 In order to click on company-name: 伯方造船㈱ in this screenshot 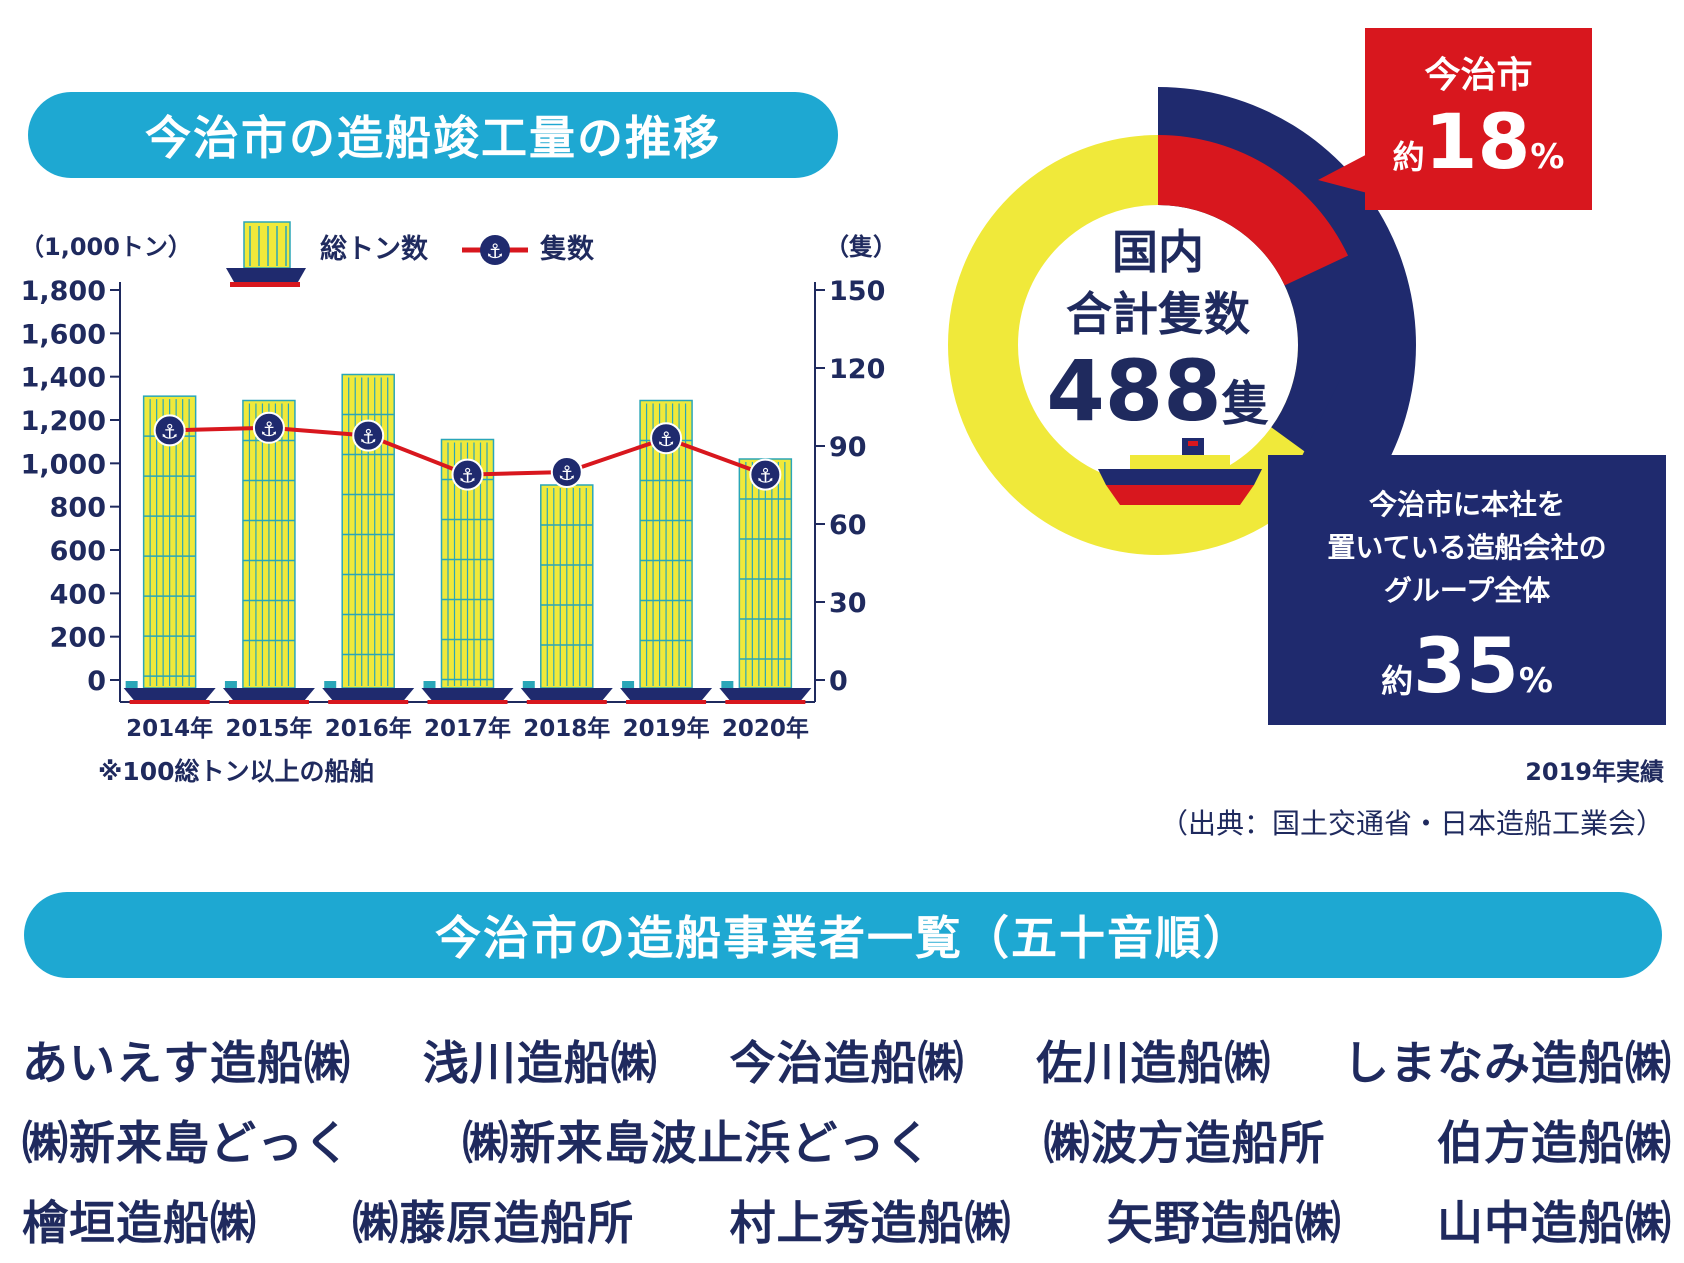, I will do `click(1554, 1143)`.